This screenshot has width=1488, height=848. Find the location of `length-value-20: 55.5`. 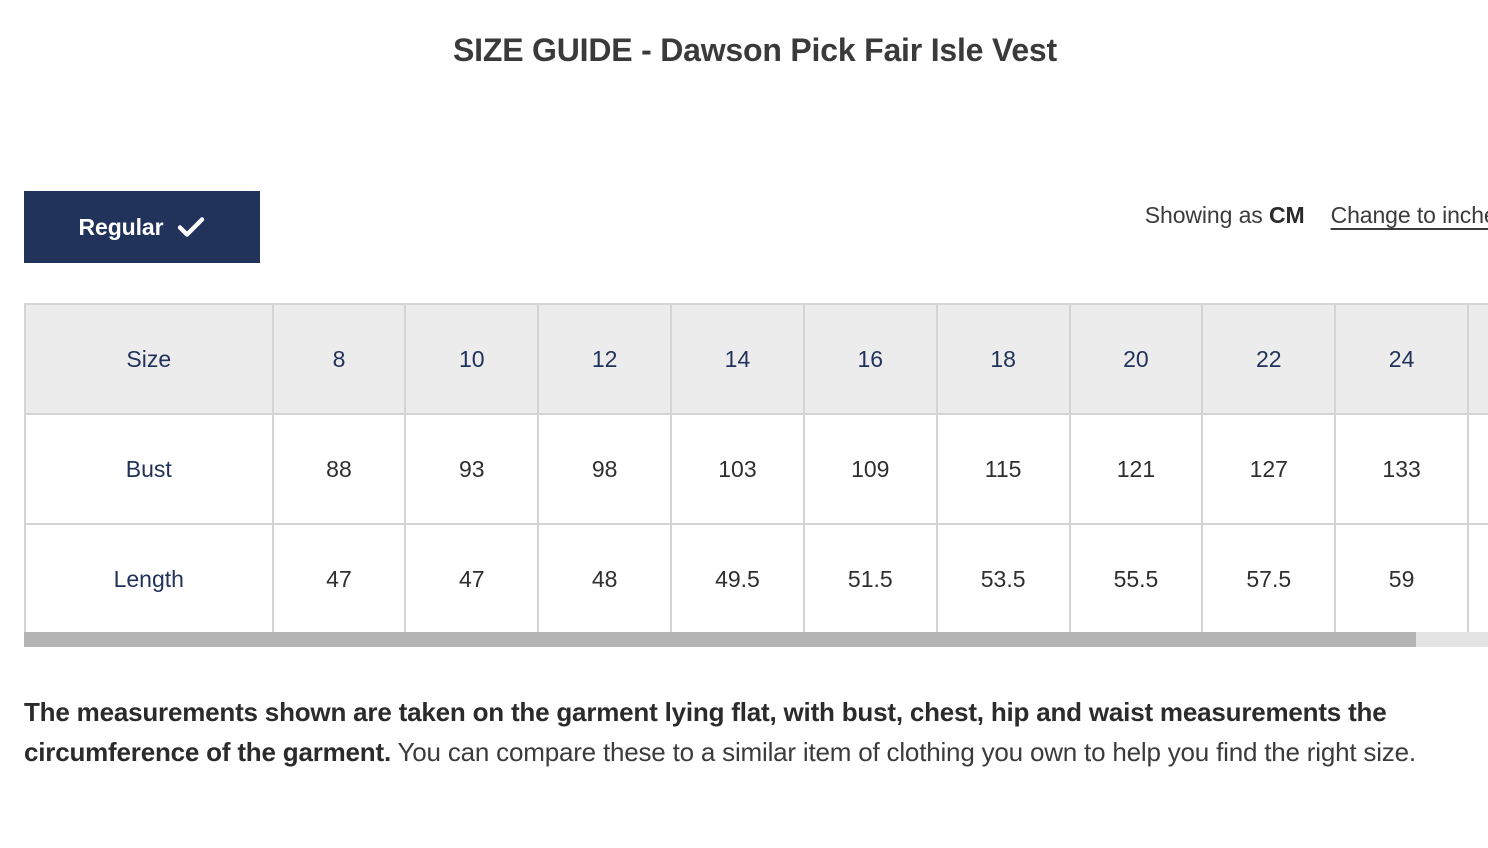

length-value-20: 55.5 is located at coordinates (1136, 579).